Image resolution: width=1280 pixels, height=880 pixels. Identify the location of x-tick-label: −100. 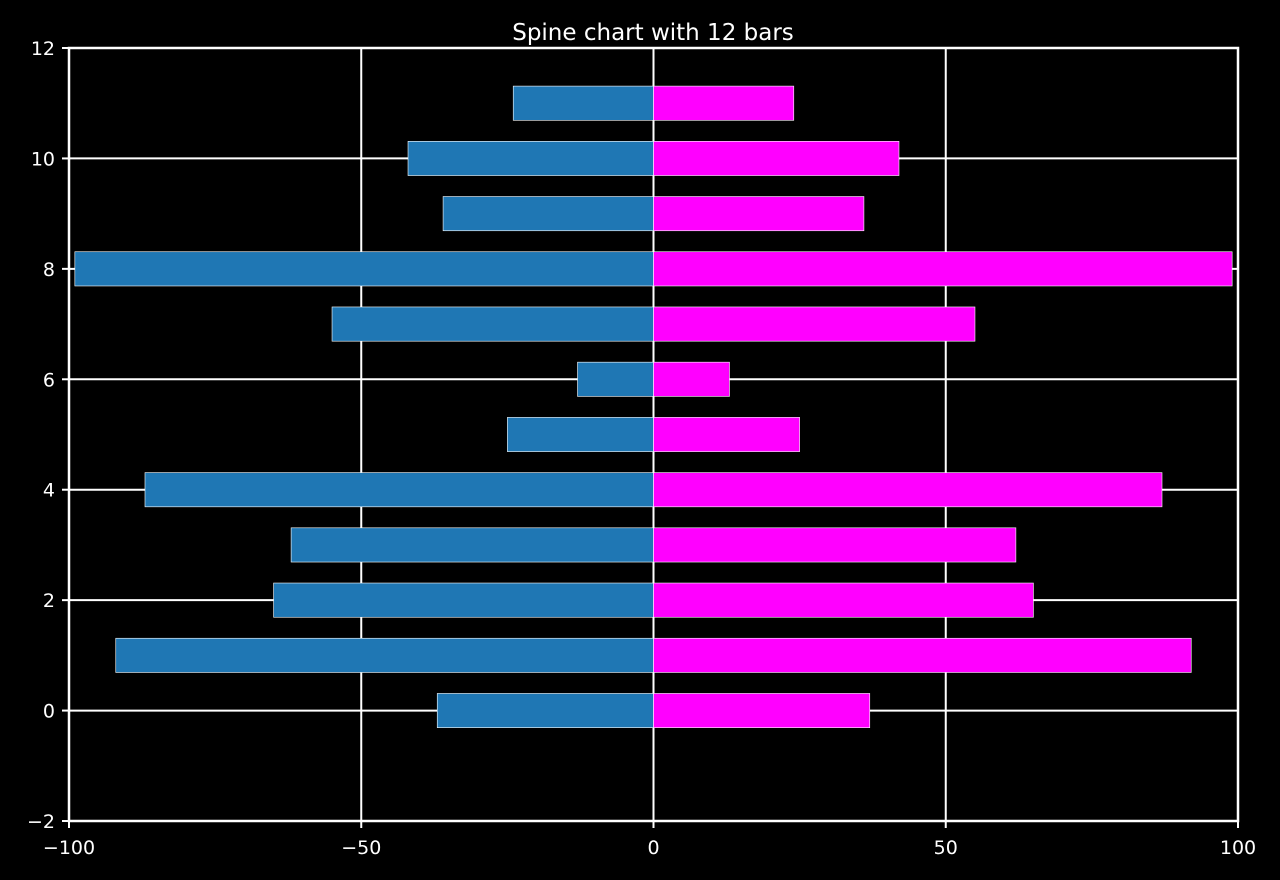
(69, 848).